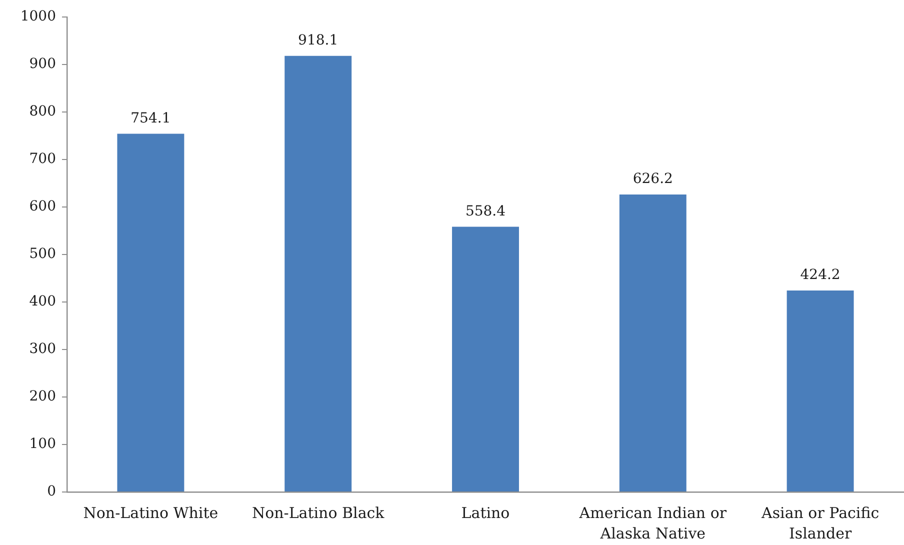 The width and height of the screenshot is (904, 545). Describe the element at coordinates (820, 275) in the screenshot. I see `data-label: 424.2` at that location.